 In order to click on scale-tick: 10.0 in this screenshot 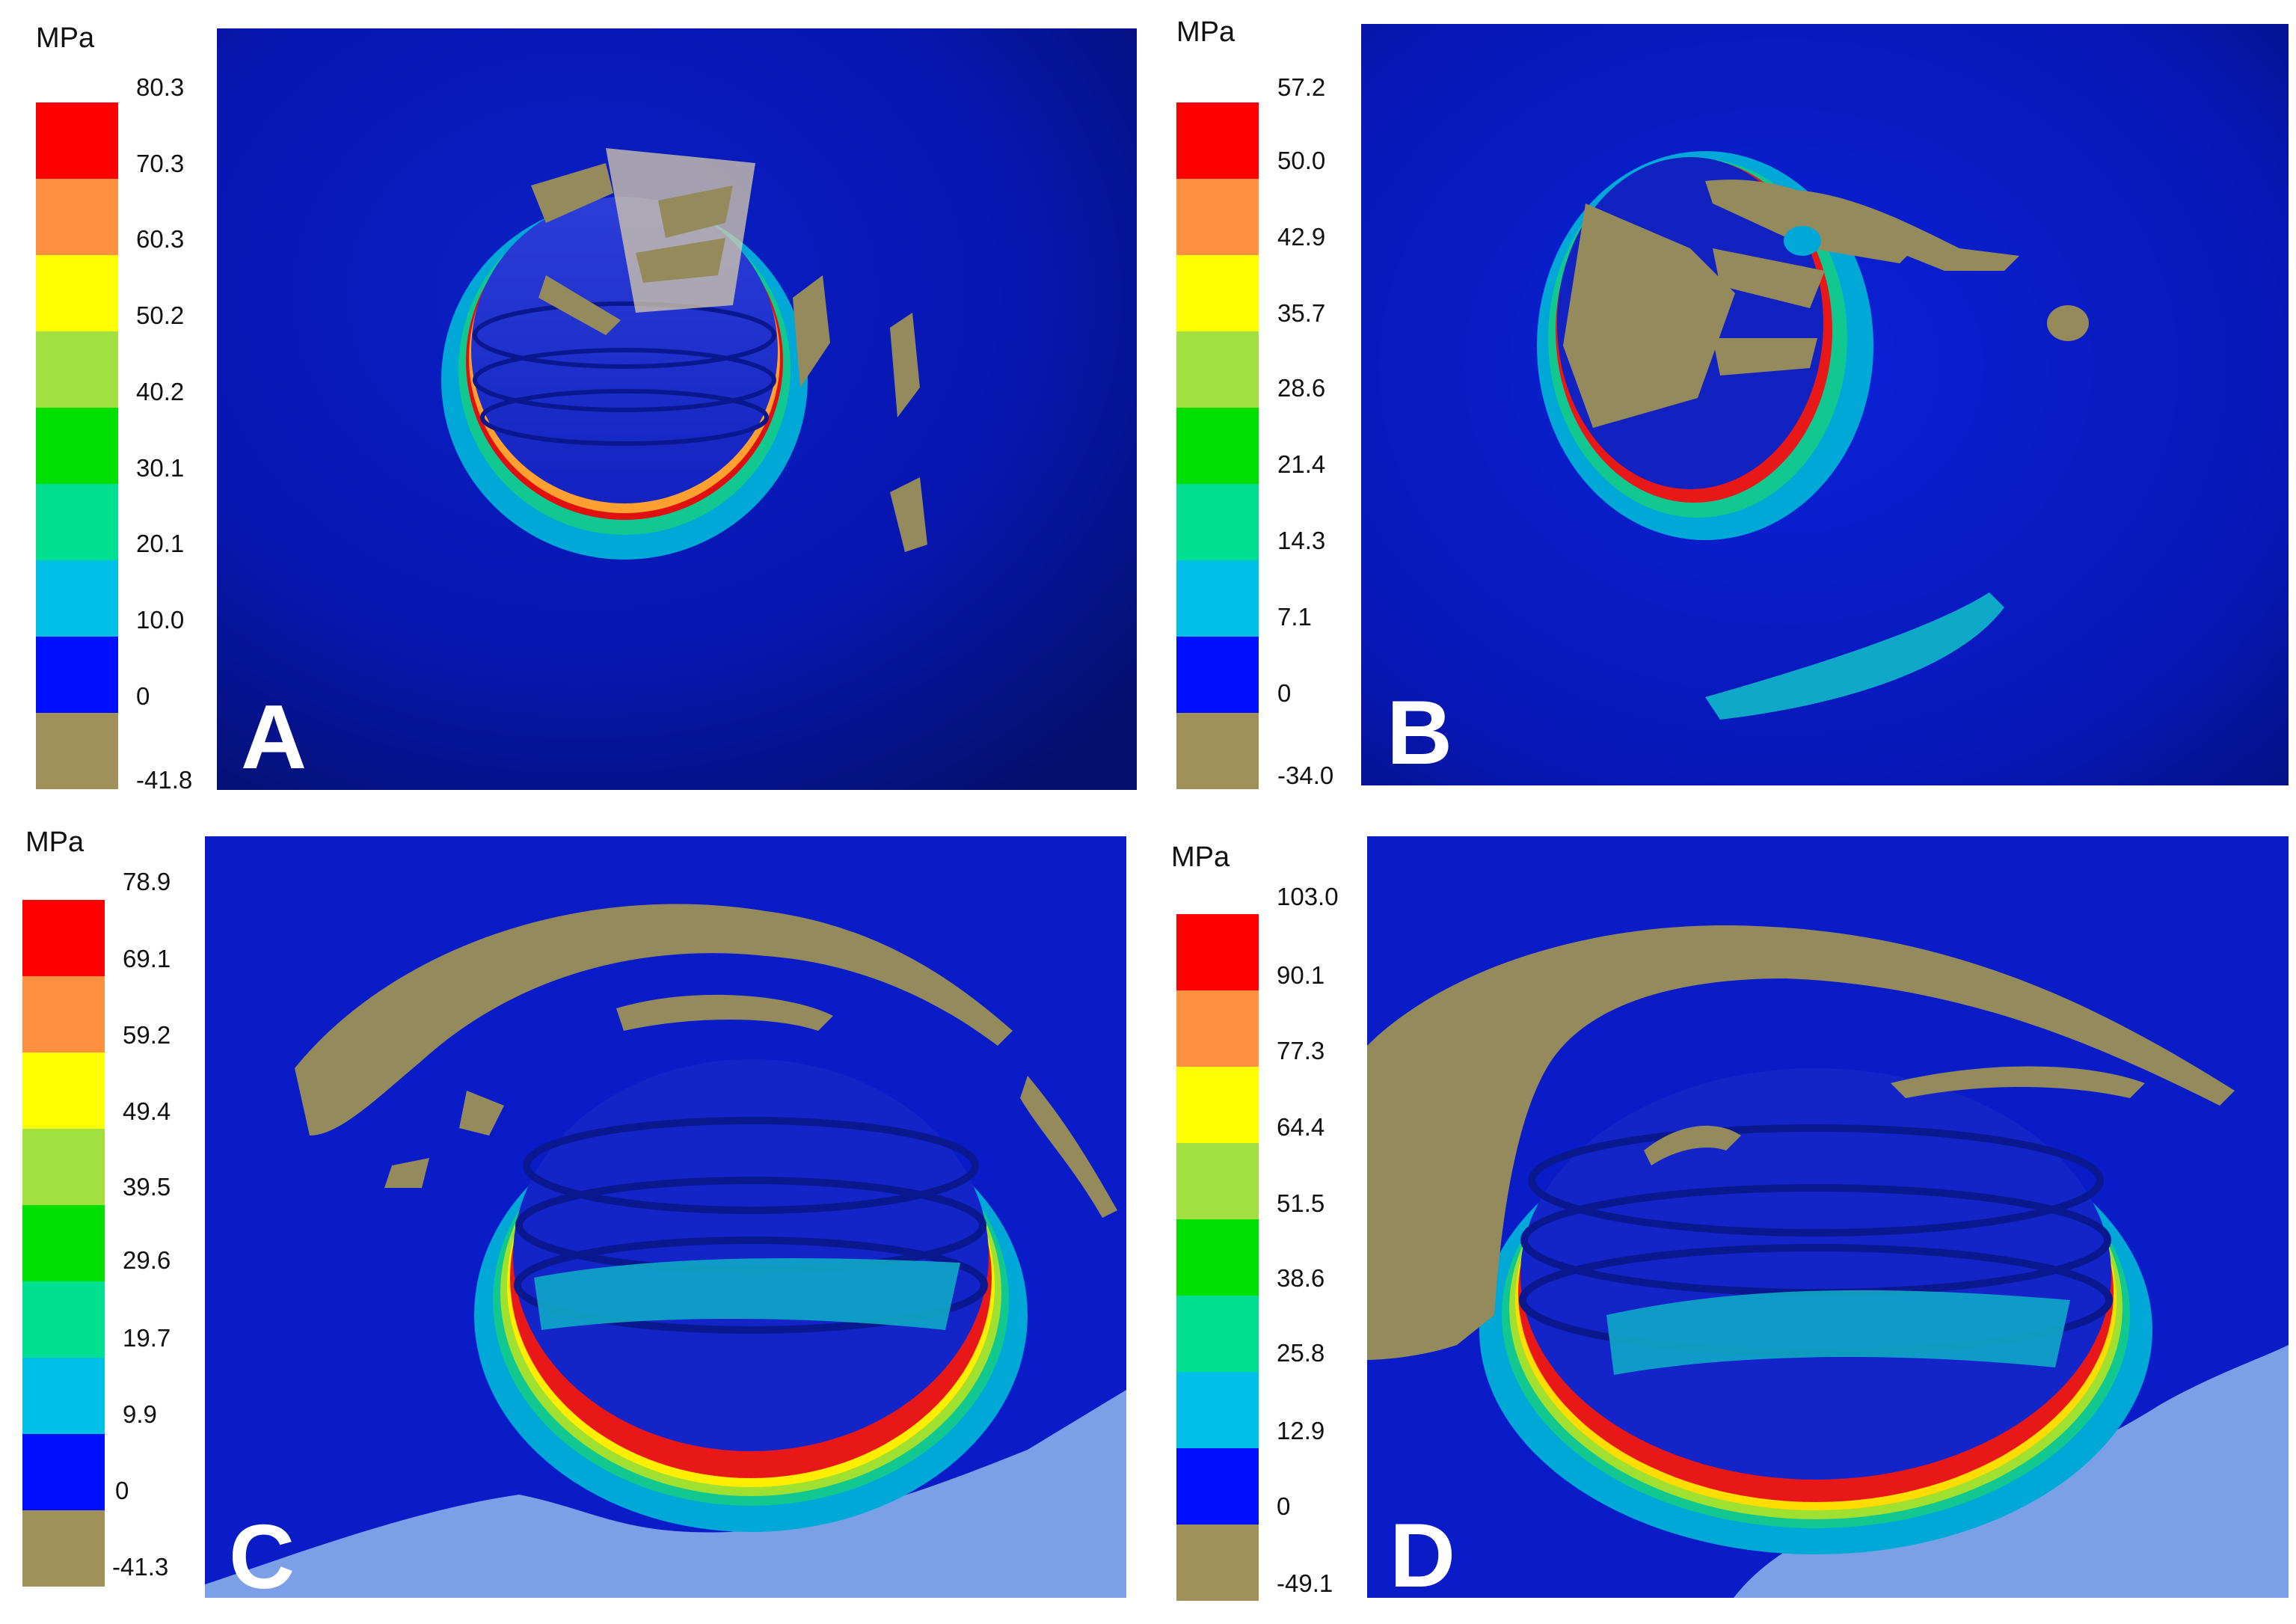, I will do `click(160, 620)`.